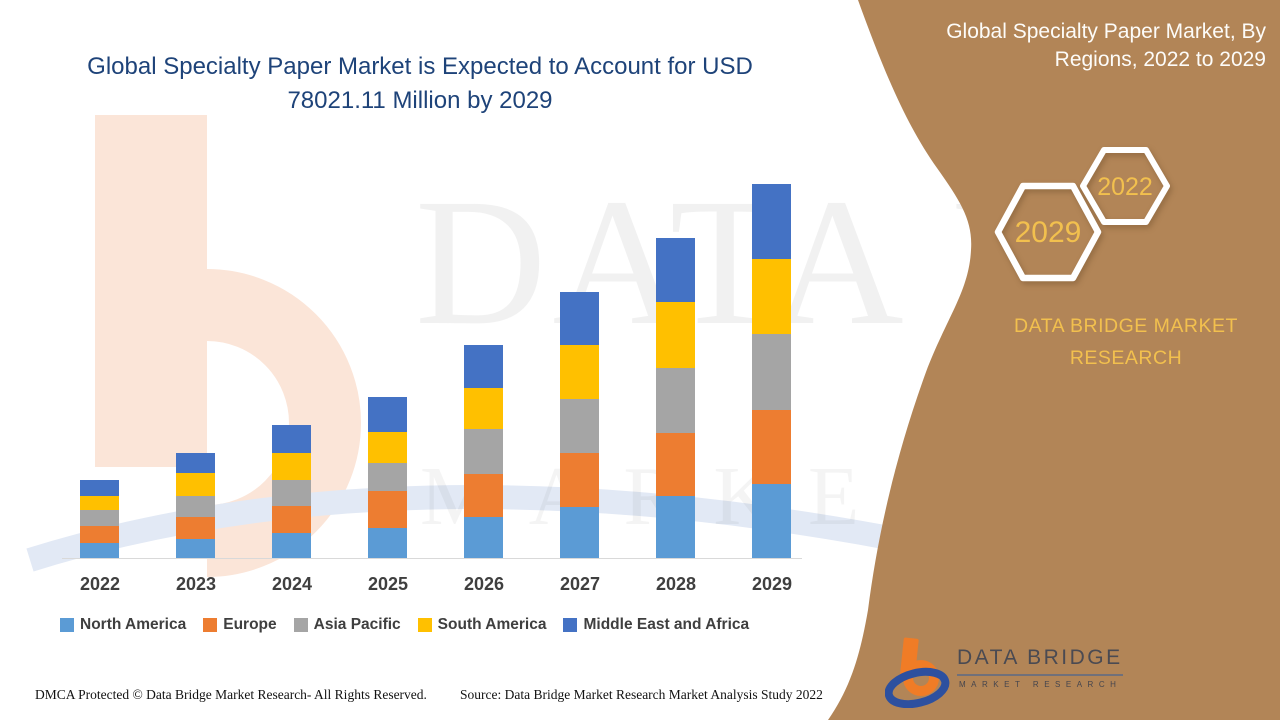  What do you see at coordinates (492, 624) in the screenshot?
I see `legend-label-south-america: South America` at bounding box center [492, 624].